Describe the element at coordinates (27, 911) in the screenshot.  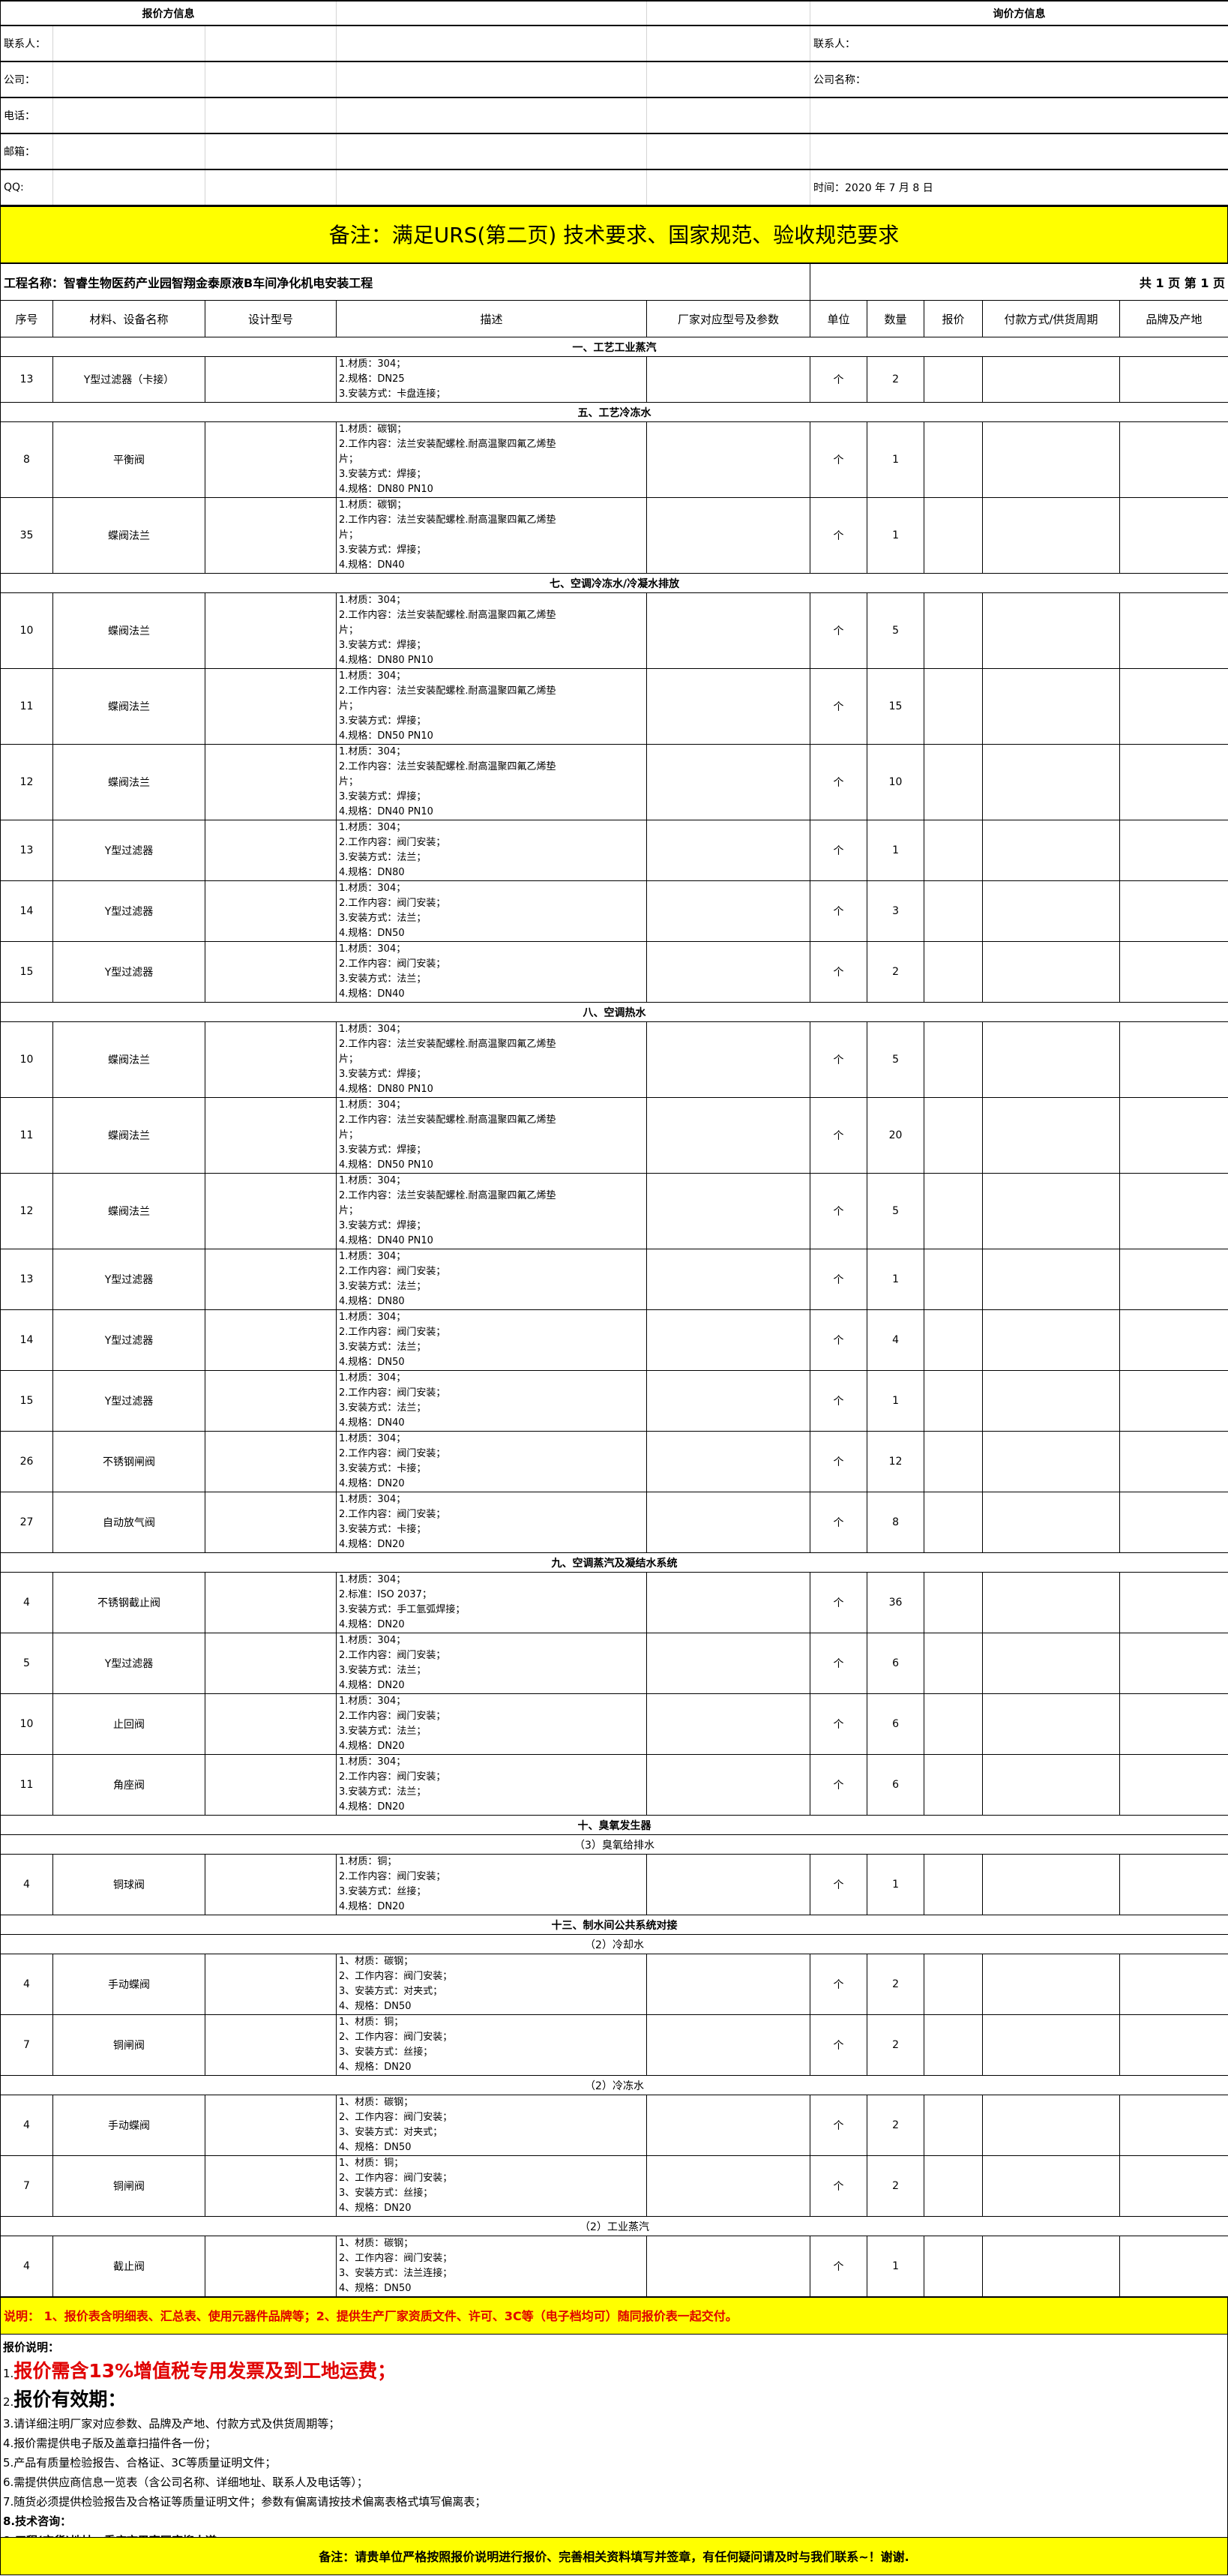
I see `item-number: 14` at that location.